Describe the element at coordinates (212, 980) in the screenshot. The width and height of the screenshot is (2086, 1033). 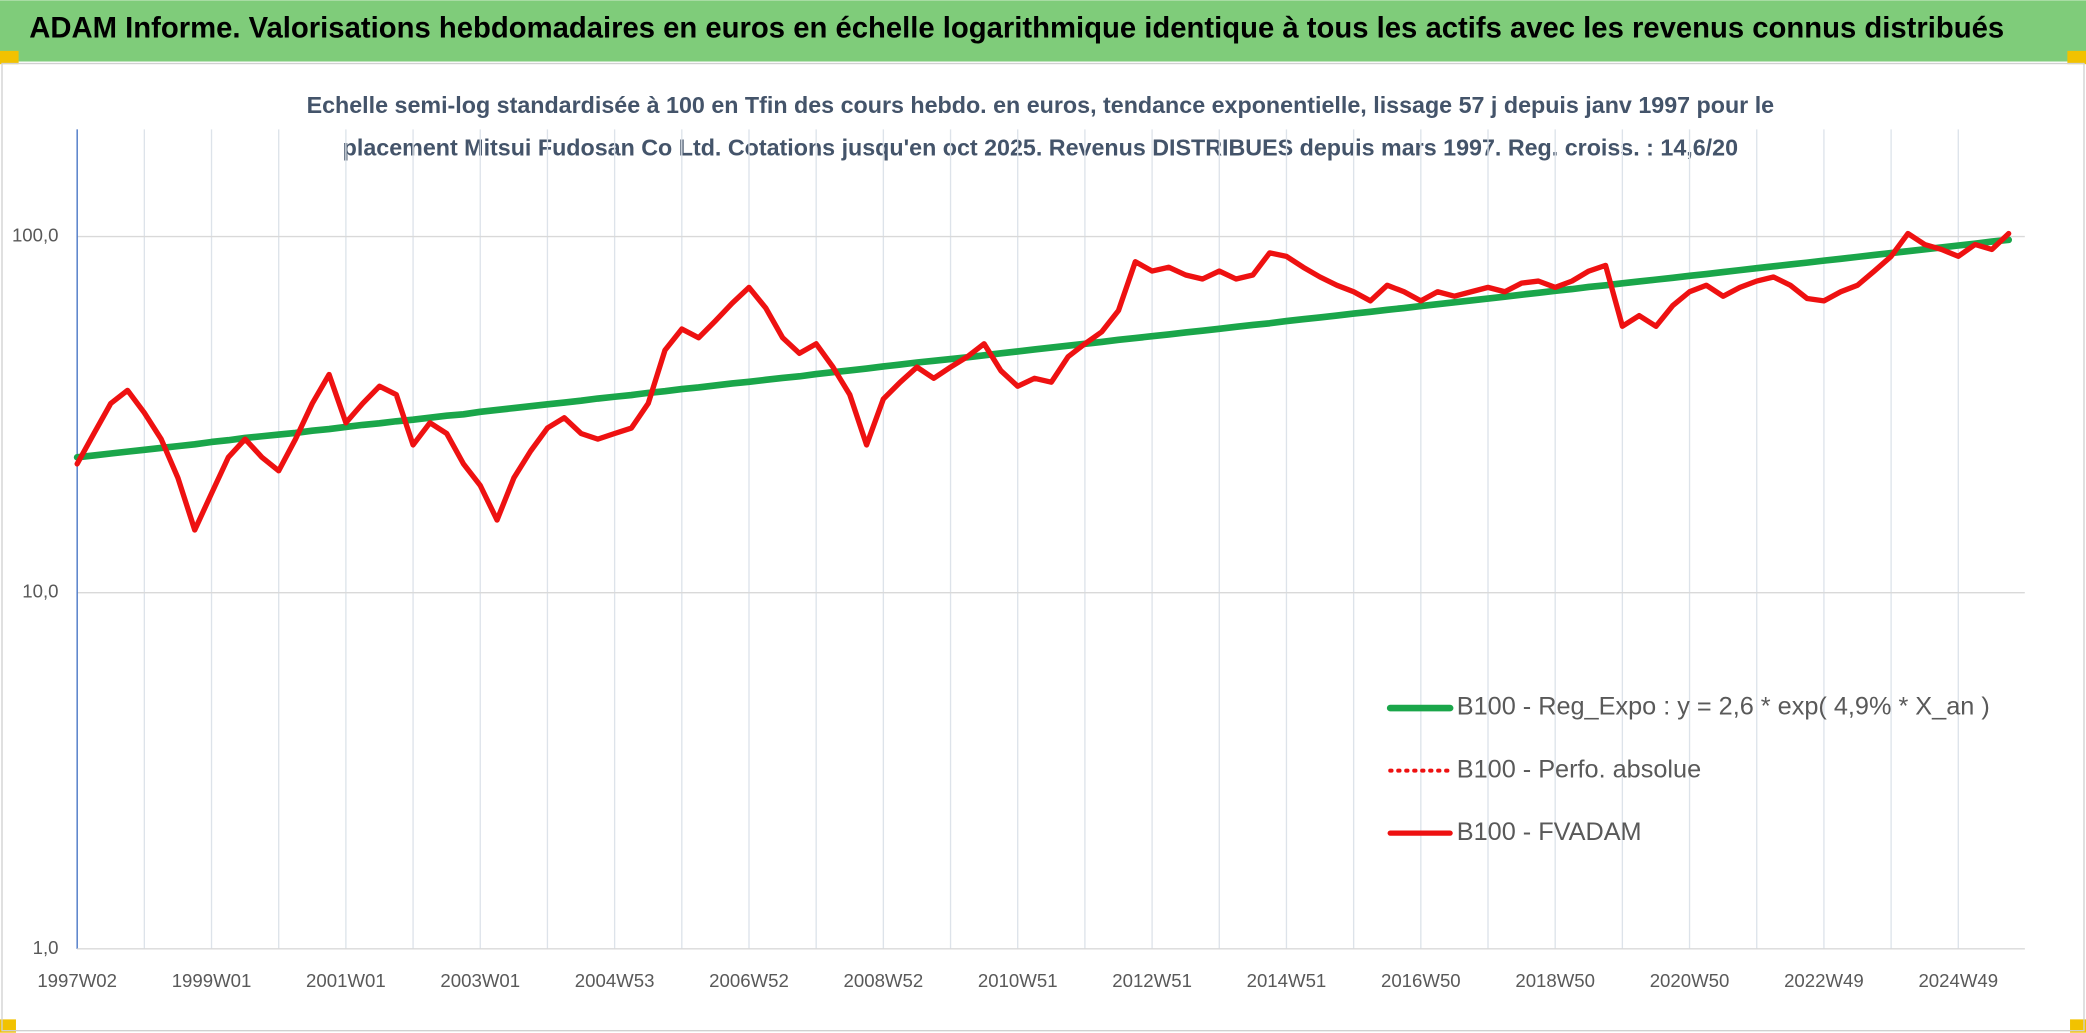
I see `x-tick-label: 1999W01` at that location.